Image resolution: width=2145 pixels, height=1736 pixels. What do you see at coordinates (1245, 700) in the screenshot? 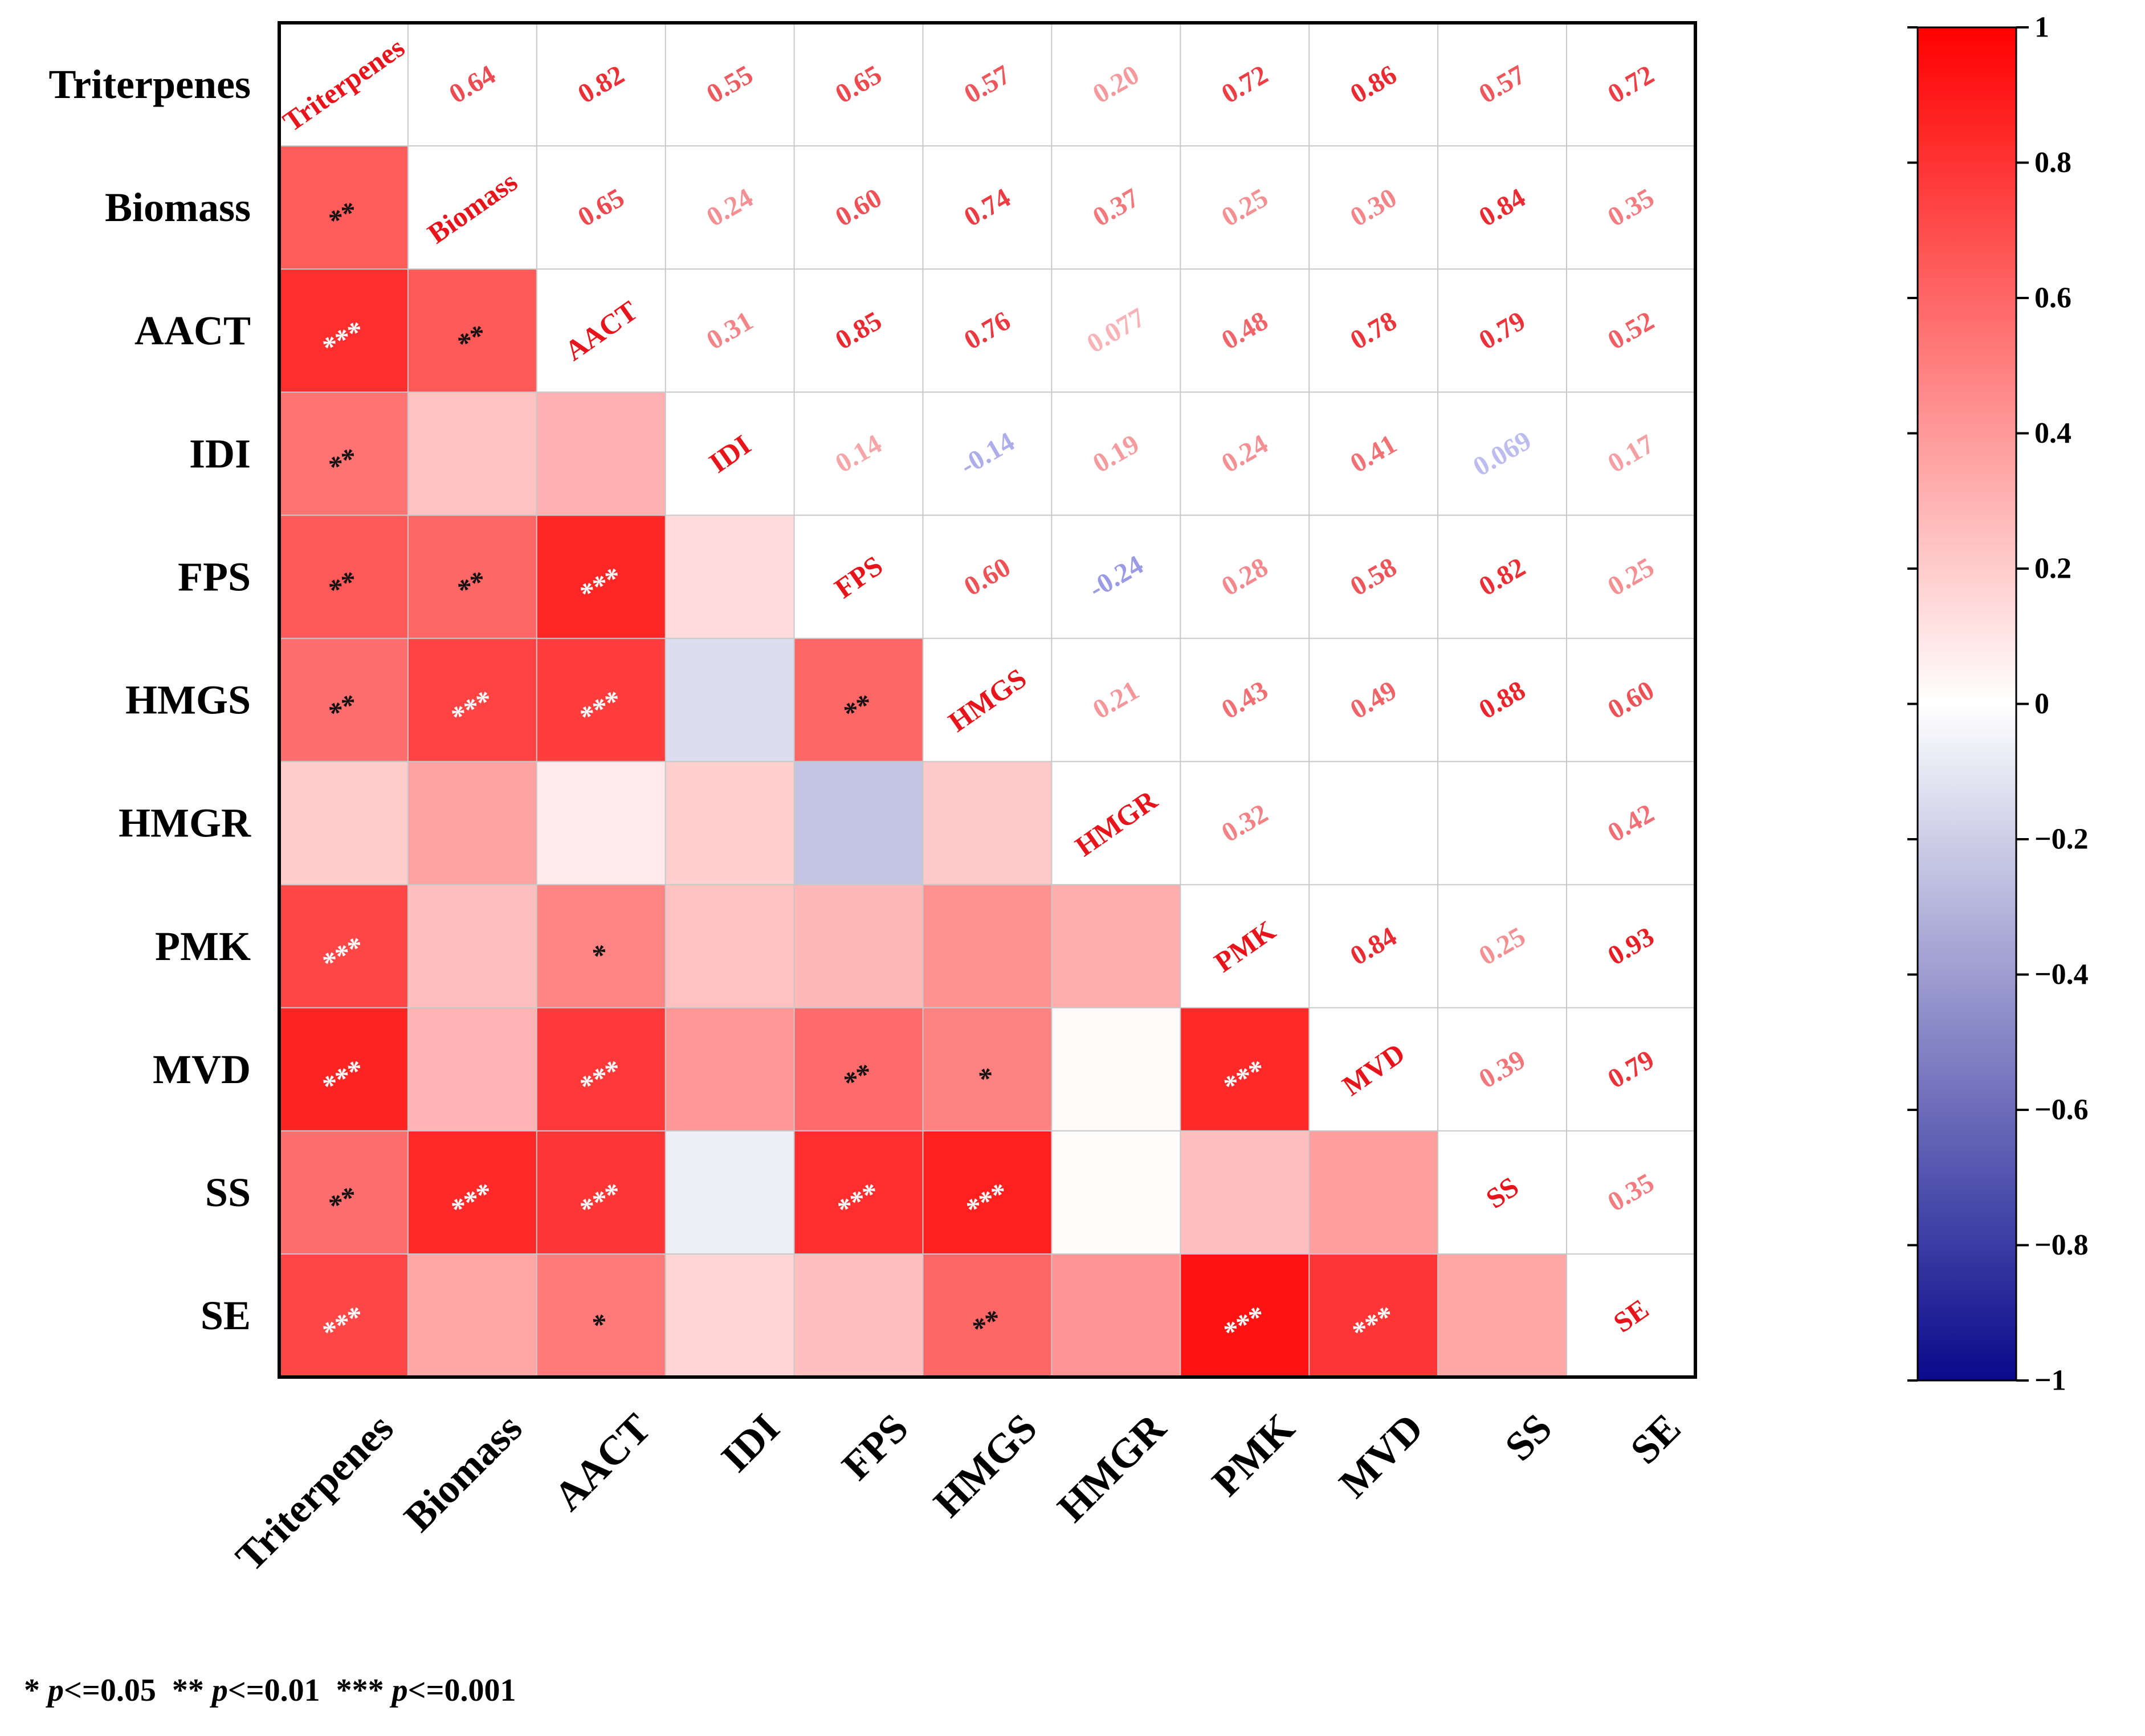
I see `correlation-label: 0.43` at bounding box center [1245, 700].